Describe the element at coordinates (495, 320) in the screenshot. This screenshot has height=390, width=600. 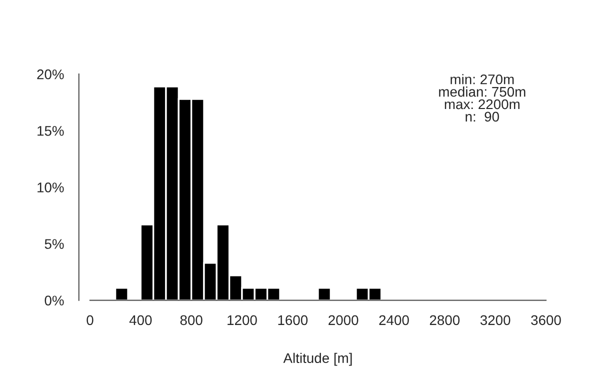
I see `x-tick-label: 3200` at that location.